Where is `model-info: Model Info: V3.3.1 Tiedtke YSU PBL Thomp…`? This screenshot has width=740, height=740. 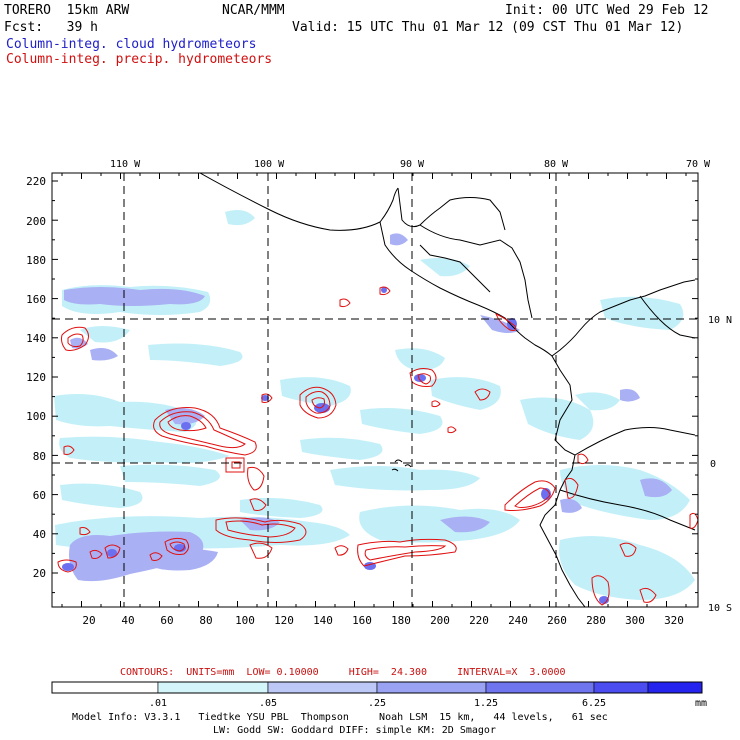
model-info: Model Info: V3.3.1 Tiedtke YSU PBL Thomp… is located at coordinates (340, 717).